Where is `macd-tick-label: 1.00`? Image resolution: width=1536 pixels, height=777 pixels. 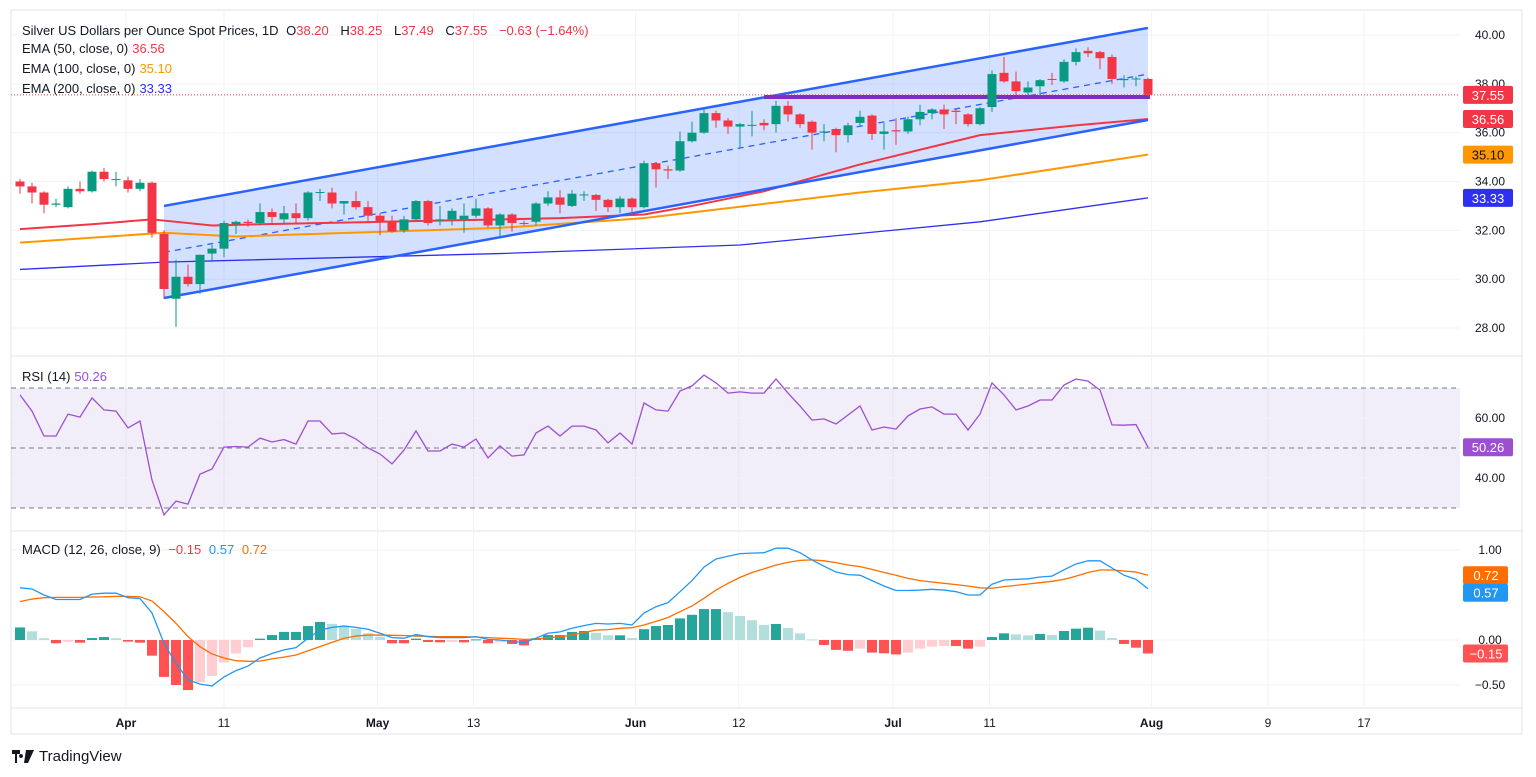
macd-tick-label: 1.00 is located at coordinates (1490, 550).